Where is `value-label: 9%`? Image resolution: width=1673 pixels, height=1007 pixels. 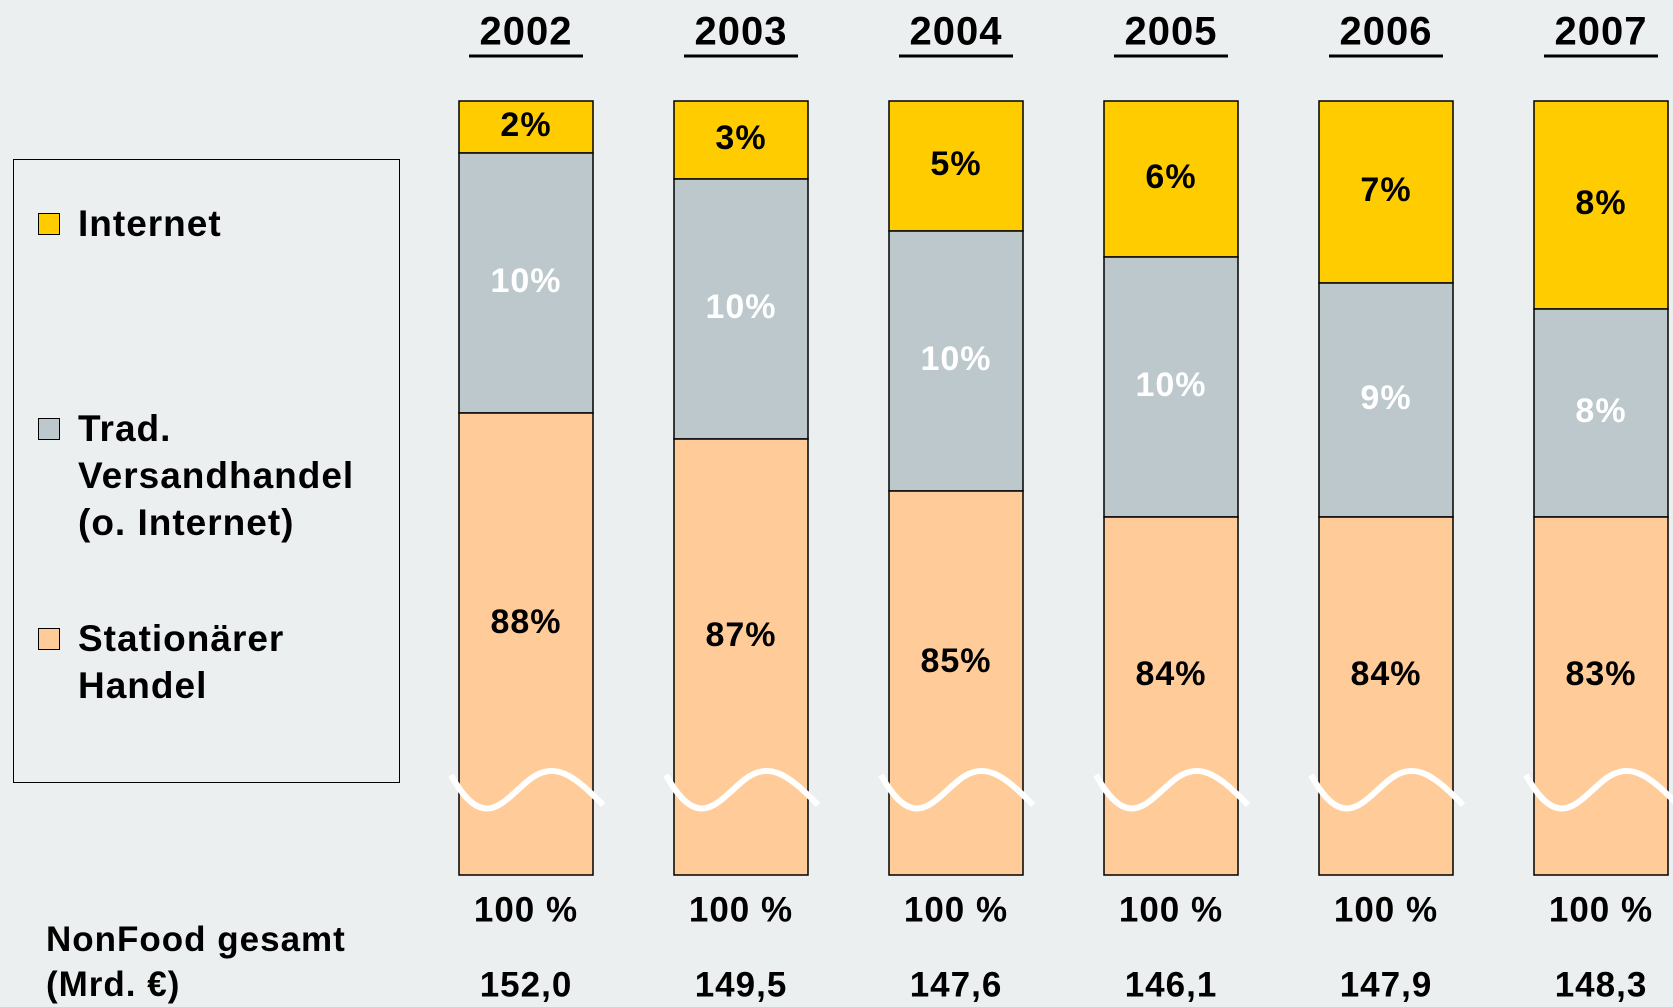
value-label: 9% is located at coordinates (1385, 398).